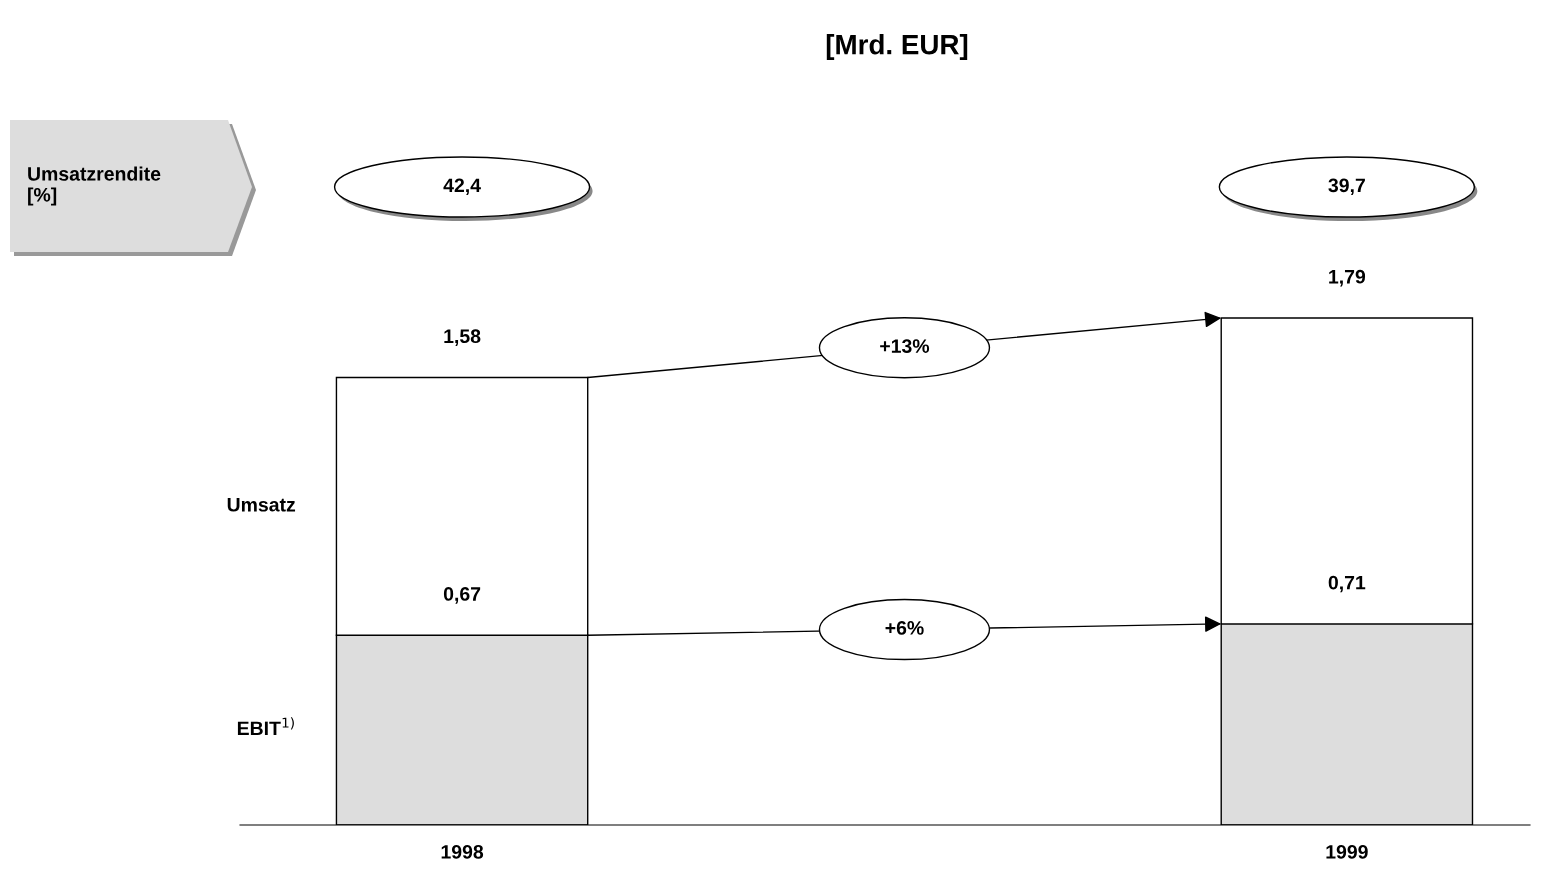  Describe the element at coordinates (904, 628) in the screenshot. I see `annotation: +6%` at that location.